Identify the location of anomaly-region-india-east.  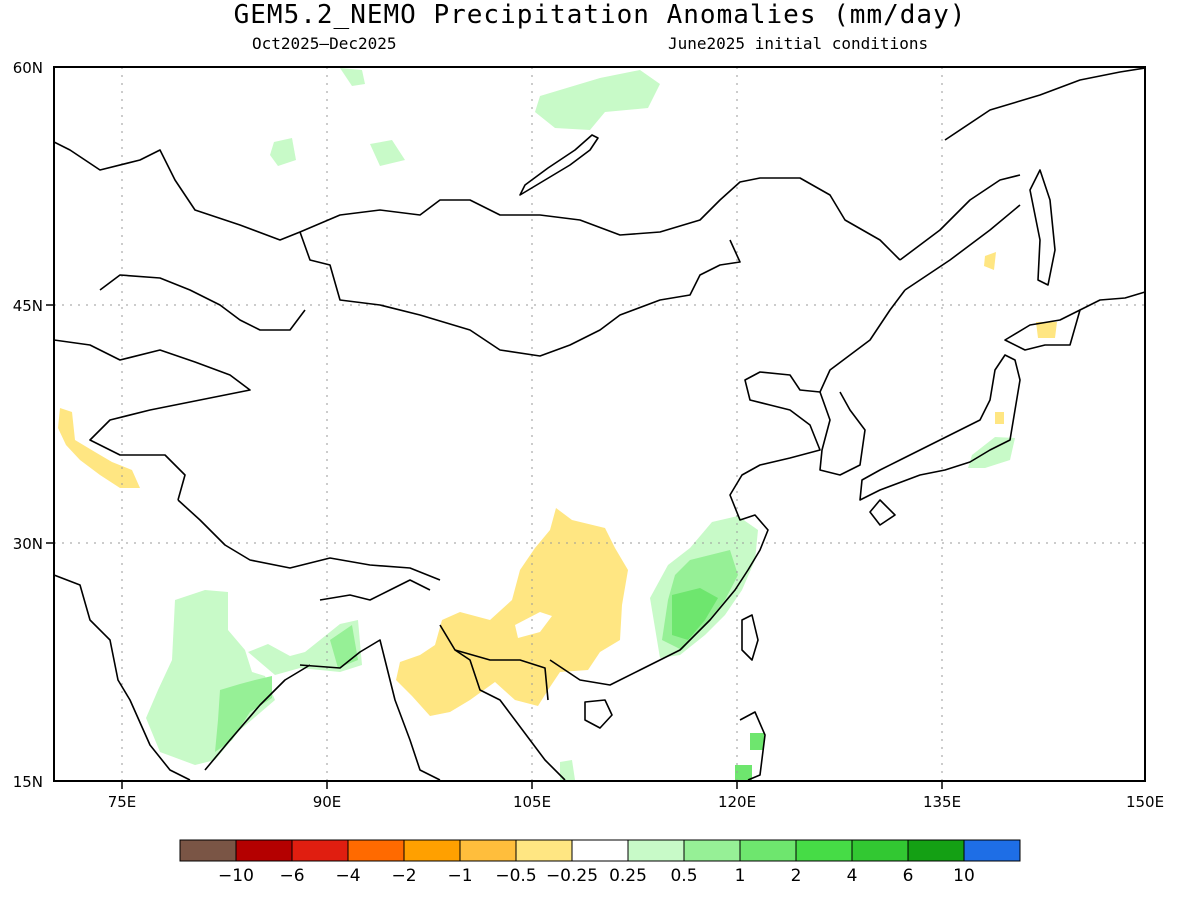
(243, 714).